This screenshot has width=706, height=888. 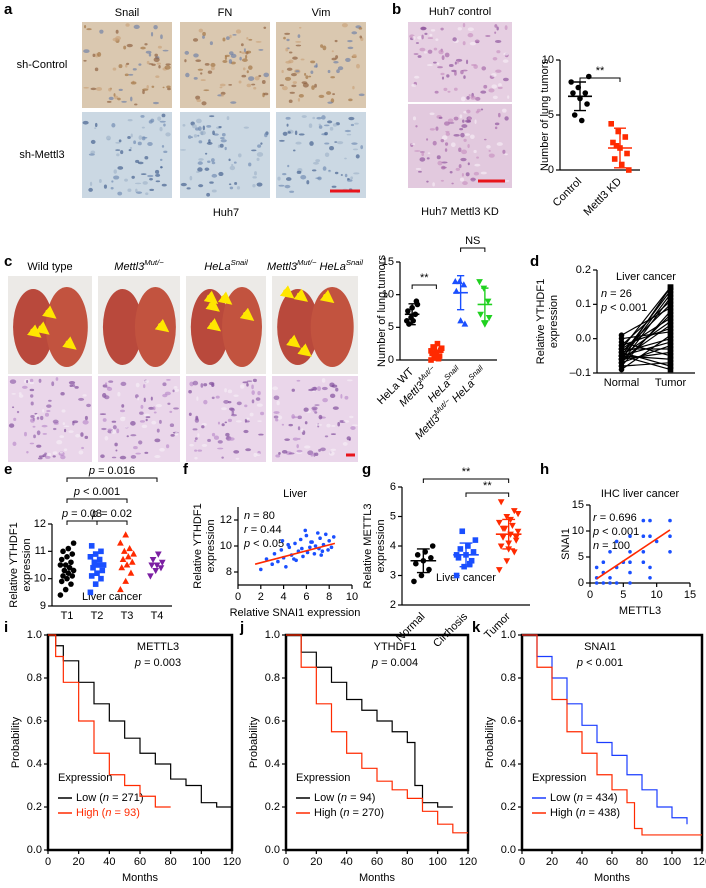 What do you see at coordinates (8, 469) in the screenshot?
I see `panel-letter: e` at bounding box center [8, 469].